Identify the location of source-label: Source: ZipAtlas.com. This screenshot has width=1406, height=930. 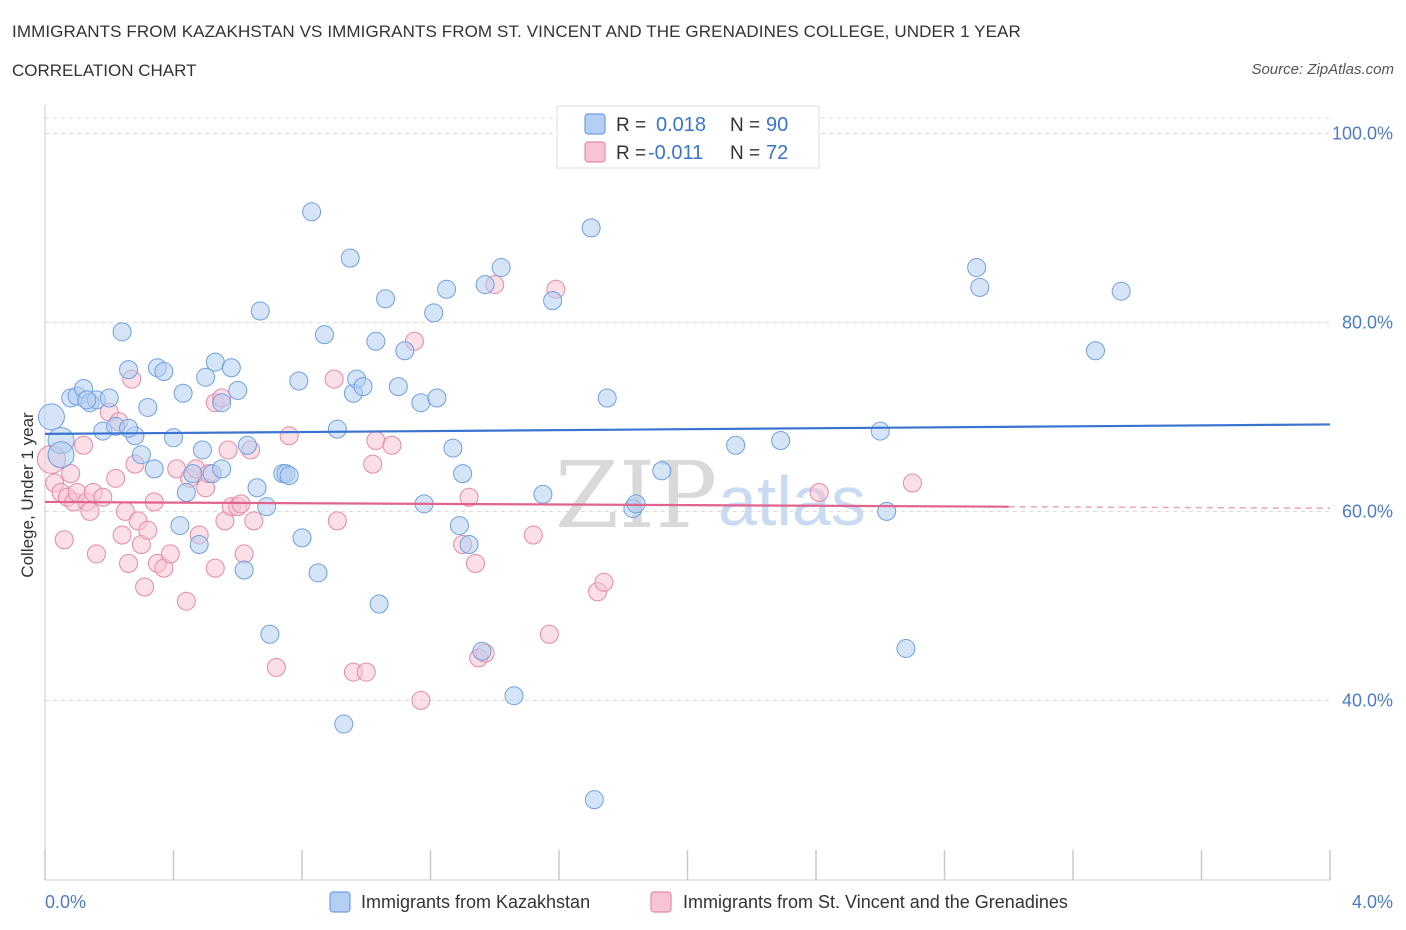
(1322, 69).